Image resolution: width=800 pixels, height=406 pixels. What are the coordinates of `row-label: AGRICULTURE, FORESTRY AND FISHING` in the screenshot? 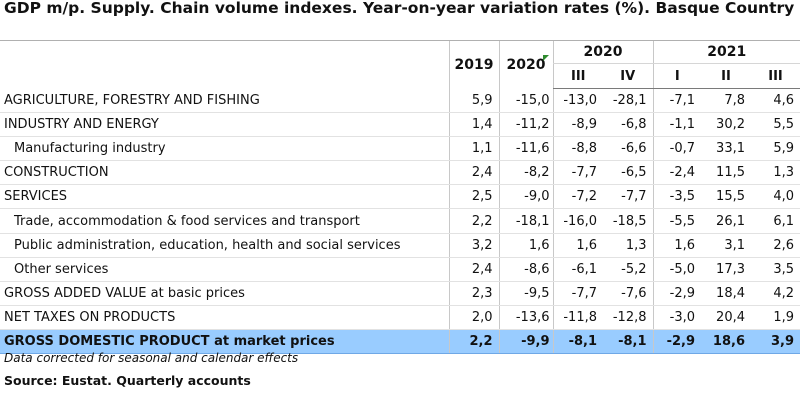 It's located at (224, 101).